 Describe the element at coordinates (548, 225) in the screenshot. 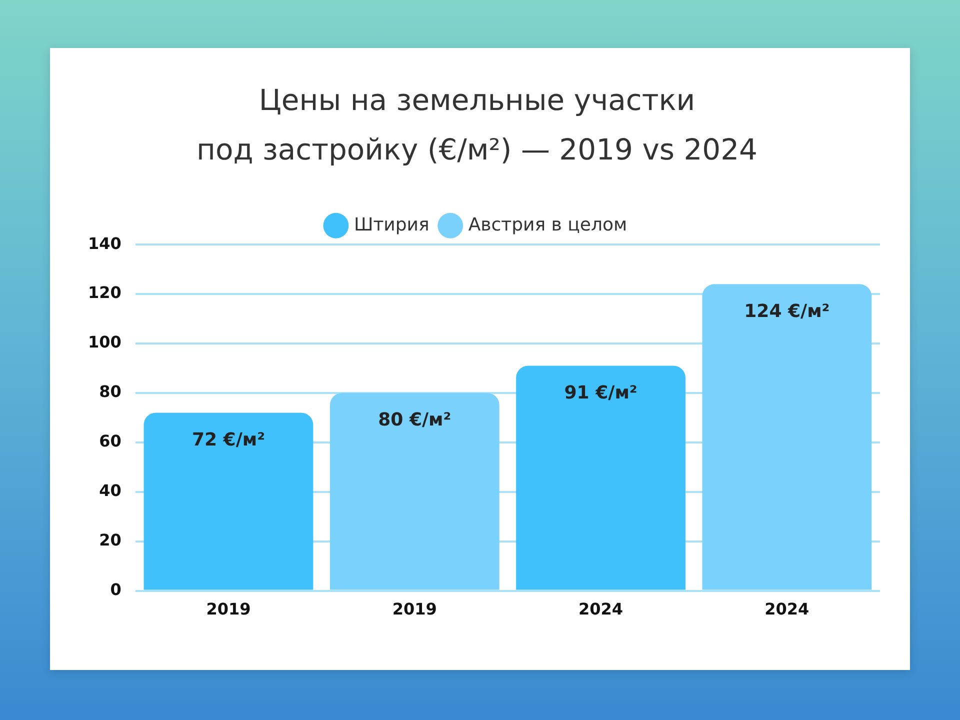

I see `legend-label: Австрия в целом` at that location.